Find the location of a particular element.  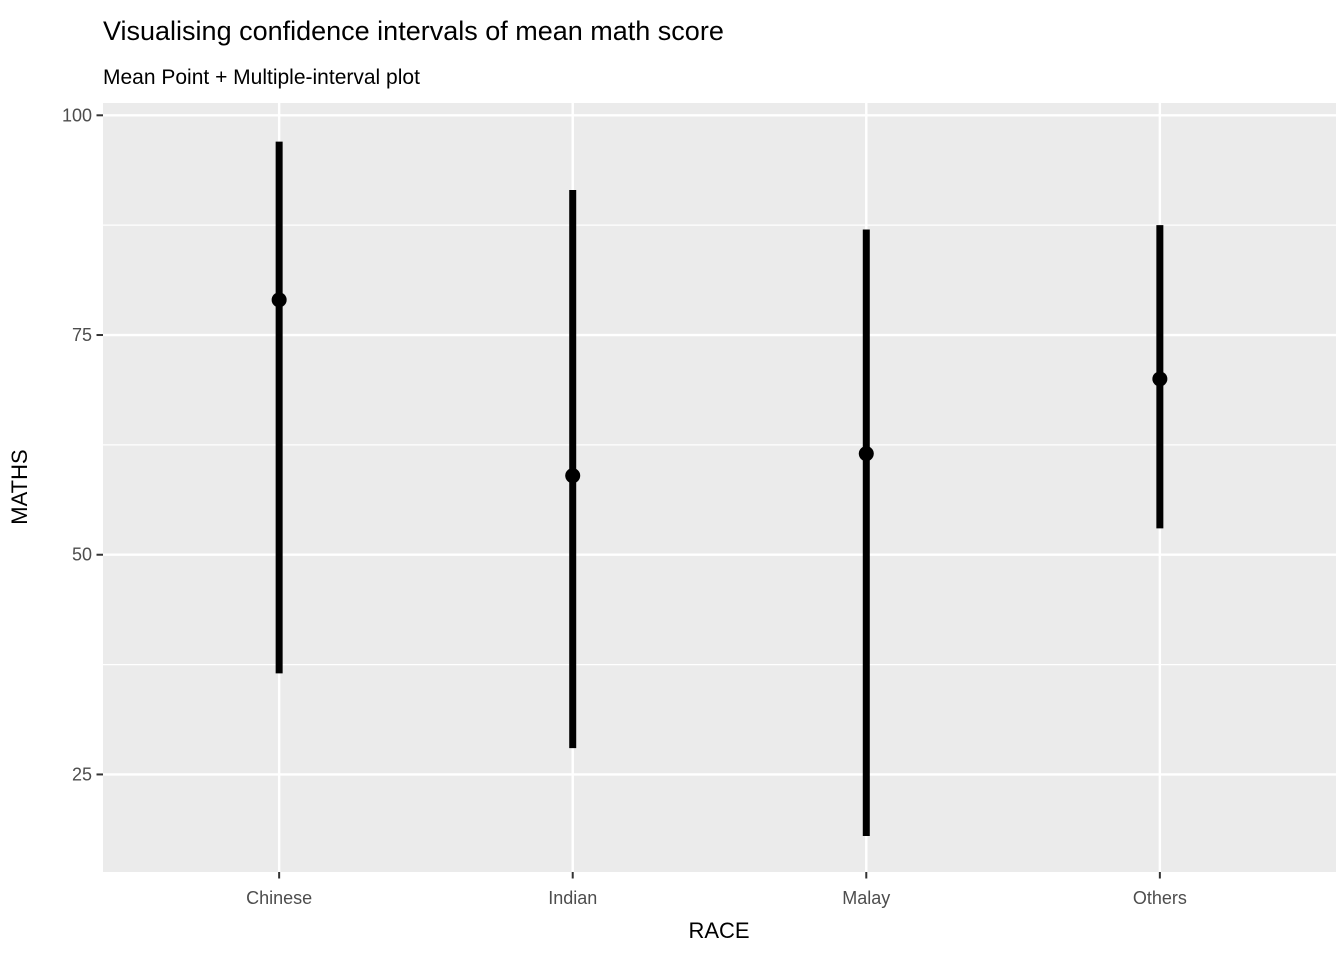

x-axis-title: RACE is located at coordinates (718, 930).